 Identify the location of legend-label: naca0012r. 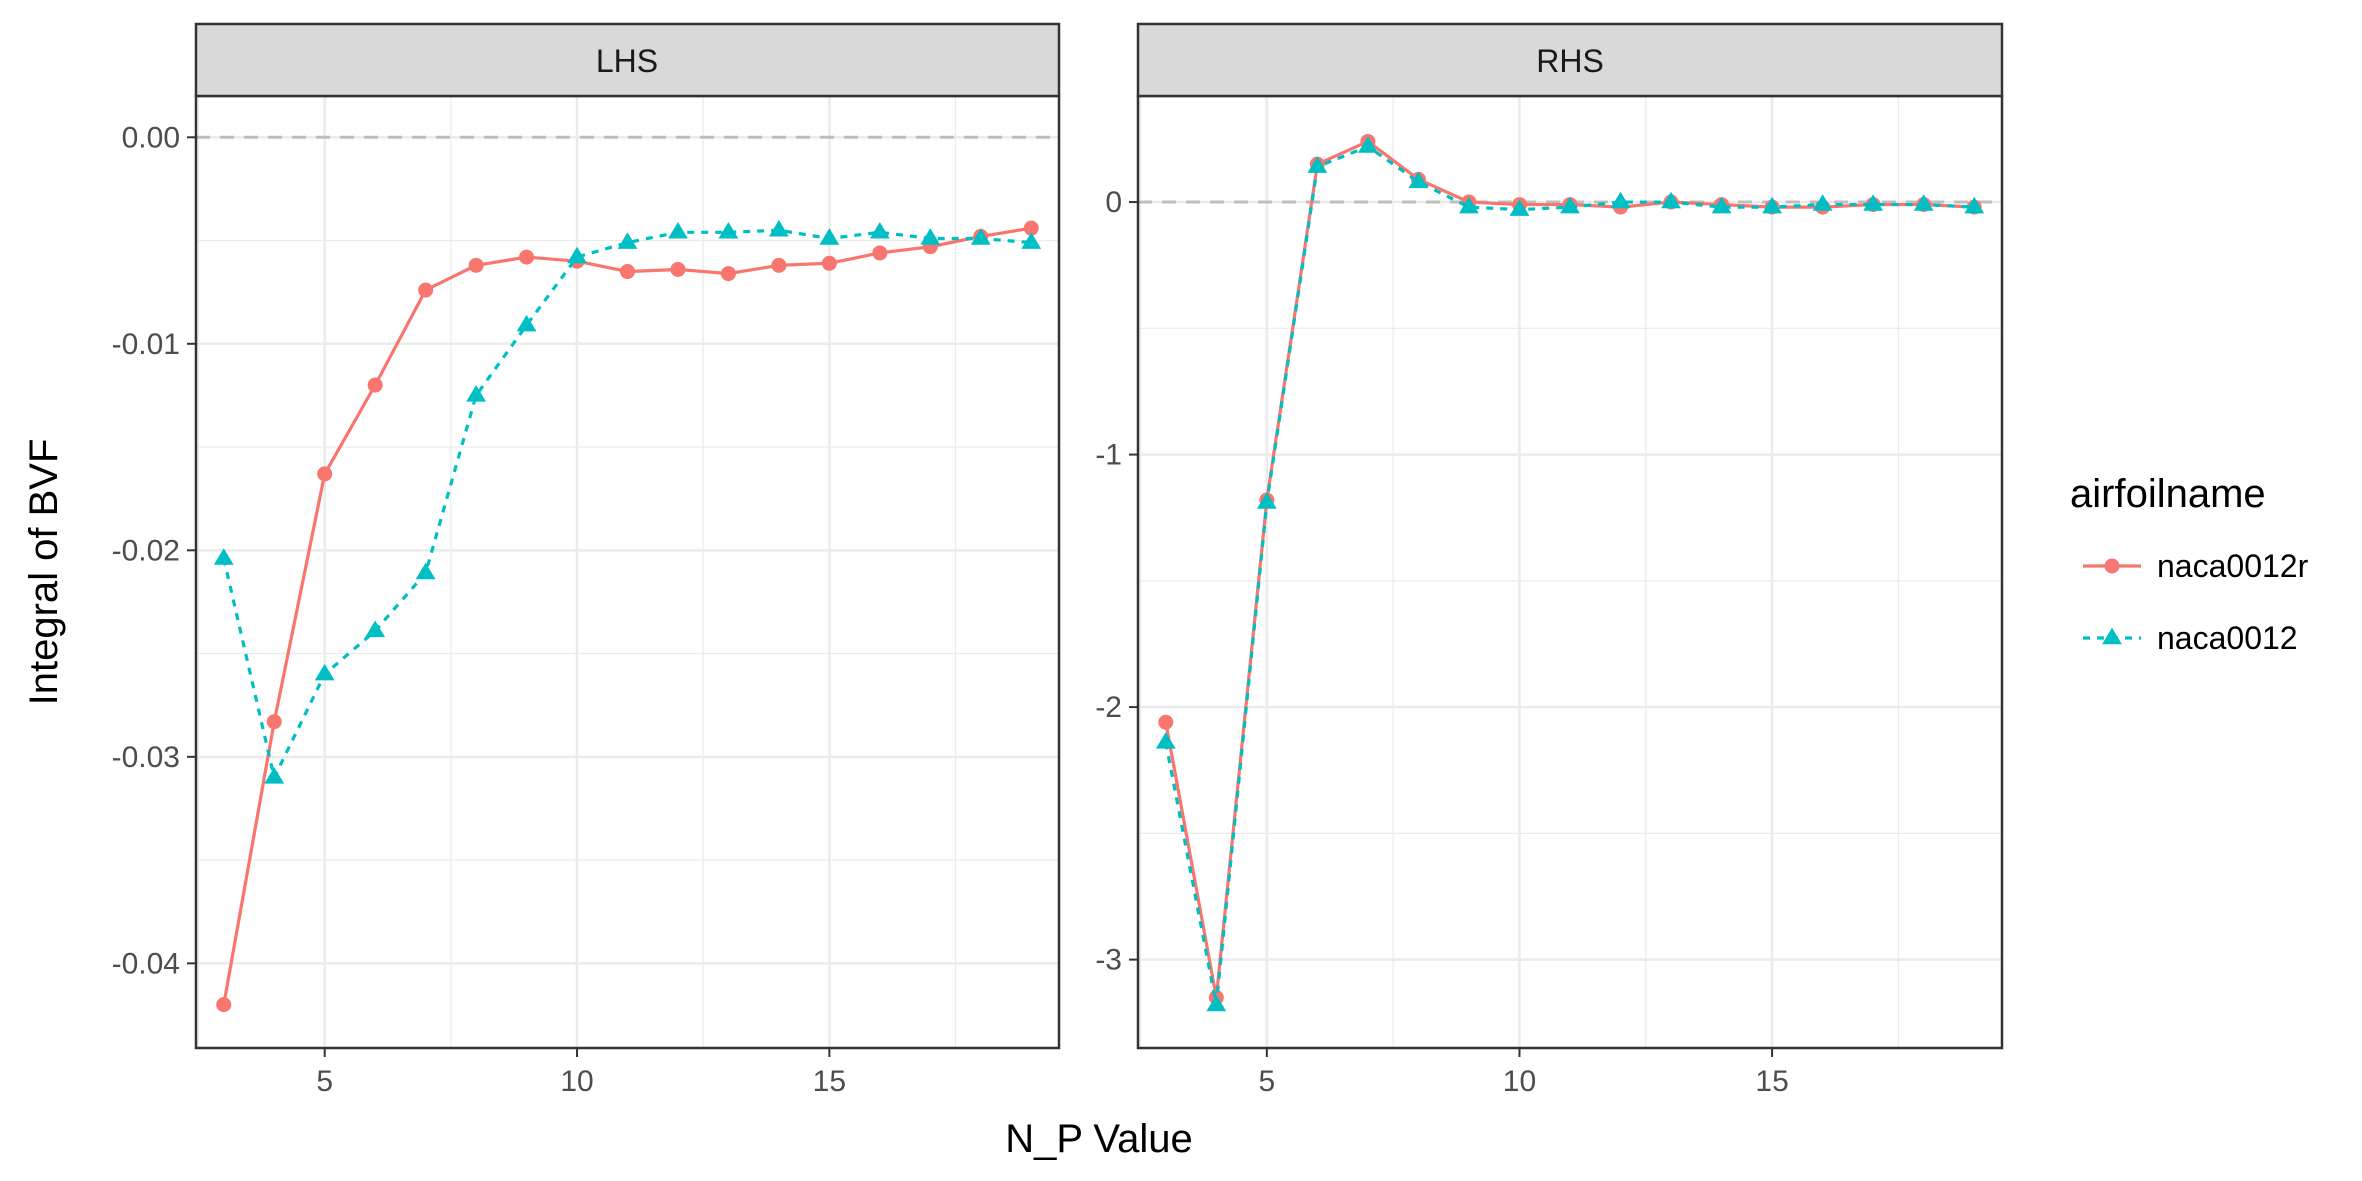
(2233, 566).